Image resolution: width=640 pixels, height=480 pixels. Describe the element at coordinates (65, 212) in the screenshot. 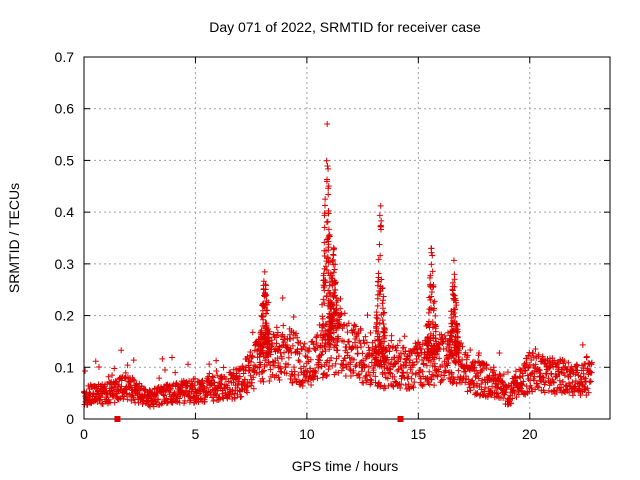

I see `y-tick-label: 0.4` at that location.